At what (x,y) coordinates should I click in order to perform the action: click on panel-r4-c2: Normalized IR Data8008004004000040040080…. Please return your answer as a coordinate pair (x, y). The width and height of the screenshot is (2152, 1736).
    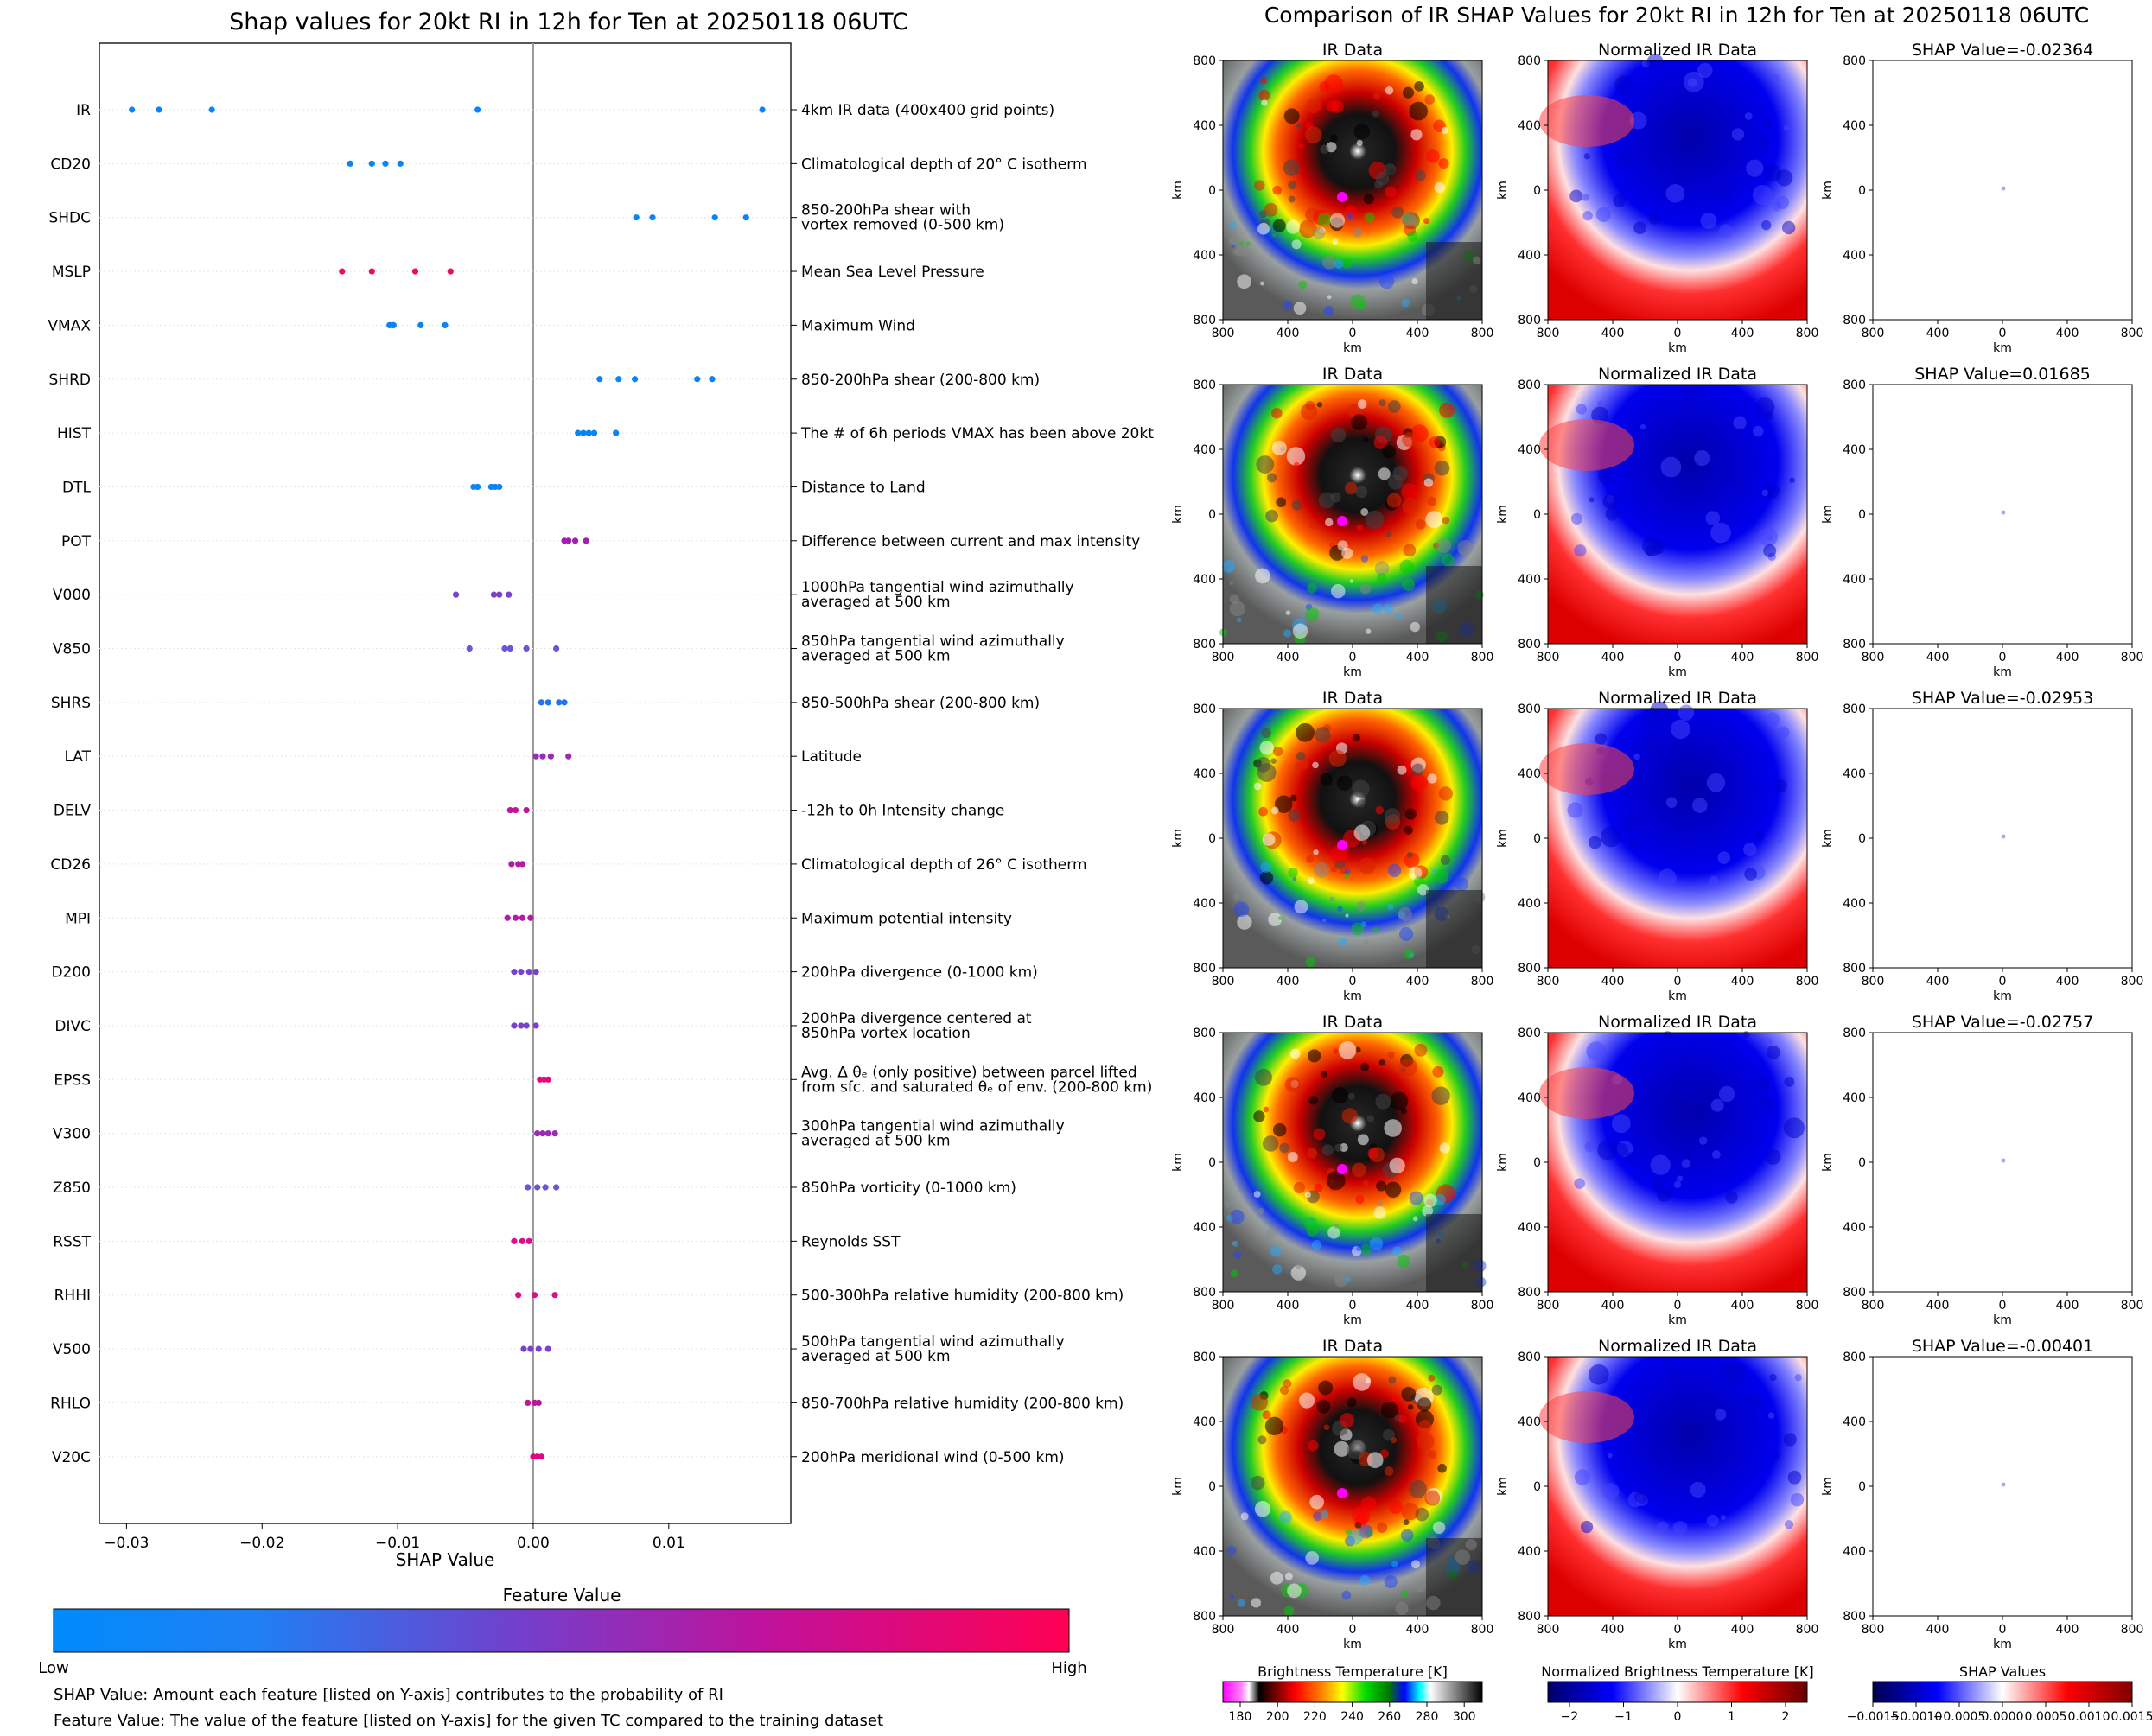
    Looking at the image, I should click on (1657, 1170).